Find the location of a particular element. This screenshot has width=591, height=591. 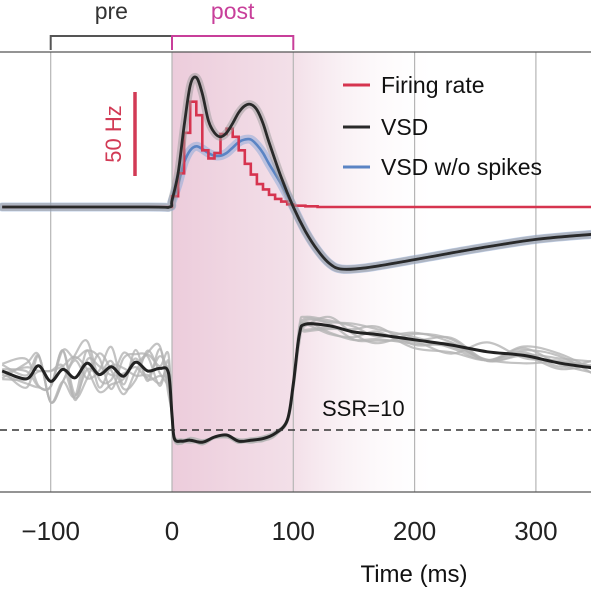

legend-label-firing-rate: Firing rate is located at coordinates (433, 85).